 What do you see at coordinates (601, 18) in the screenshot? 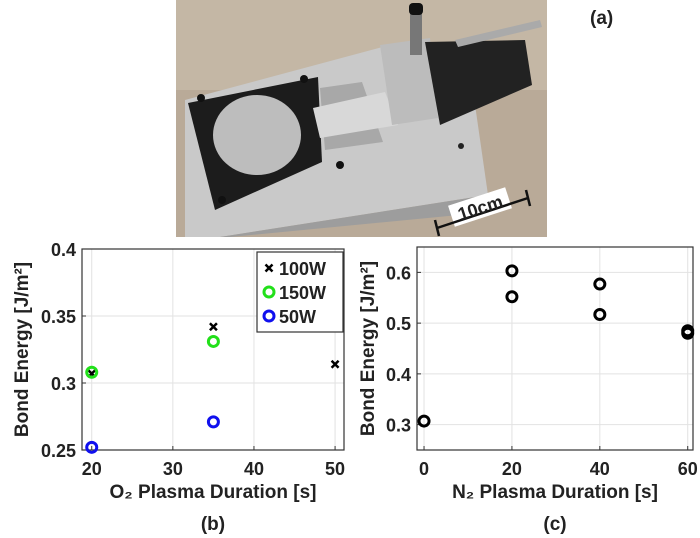
I see `panel-a-label: (a)` at bounding box center [601, 18].